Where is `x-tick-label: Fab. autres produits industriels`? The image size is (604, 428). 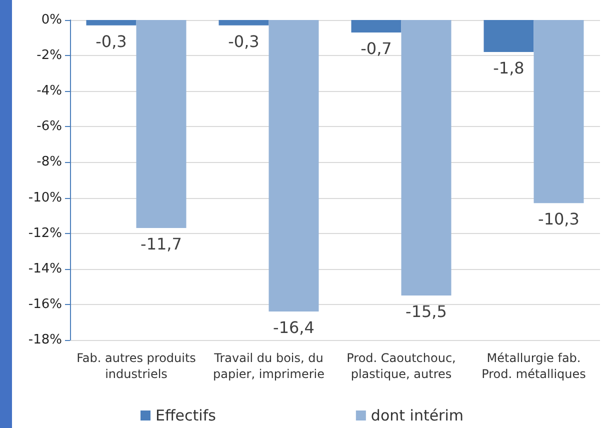
x-tick-label: Fab. autres produits industriels is located at coordinates (136, 366).